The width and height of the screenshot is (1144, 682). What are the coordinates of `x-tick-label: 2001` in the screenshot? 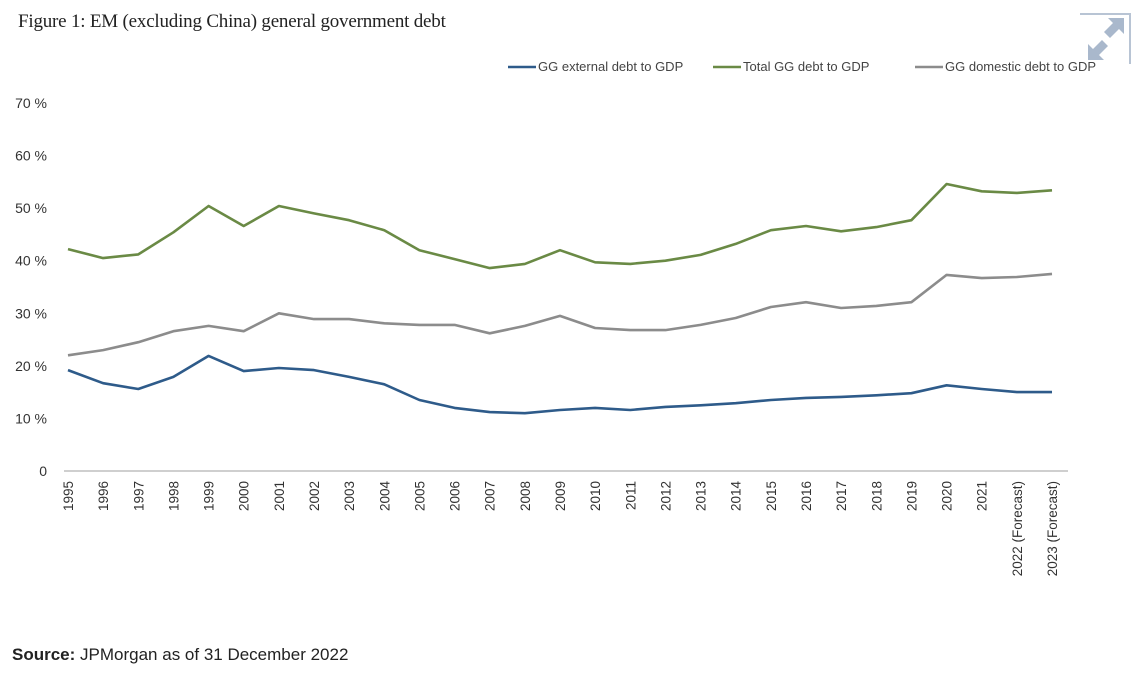 It's located at (279, 496).